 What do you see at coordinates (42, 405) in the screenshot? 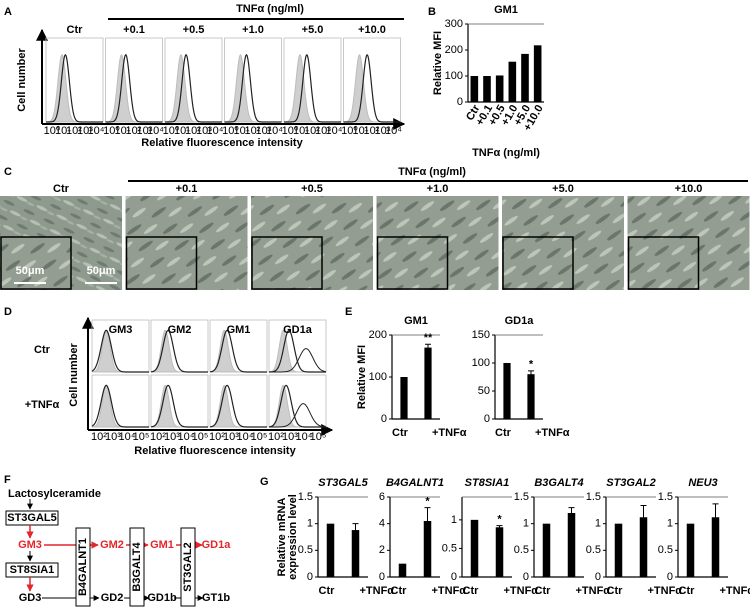
I see `row-label: +TNFα` at bounding box center [42, 405].